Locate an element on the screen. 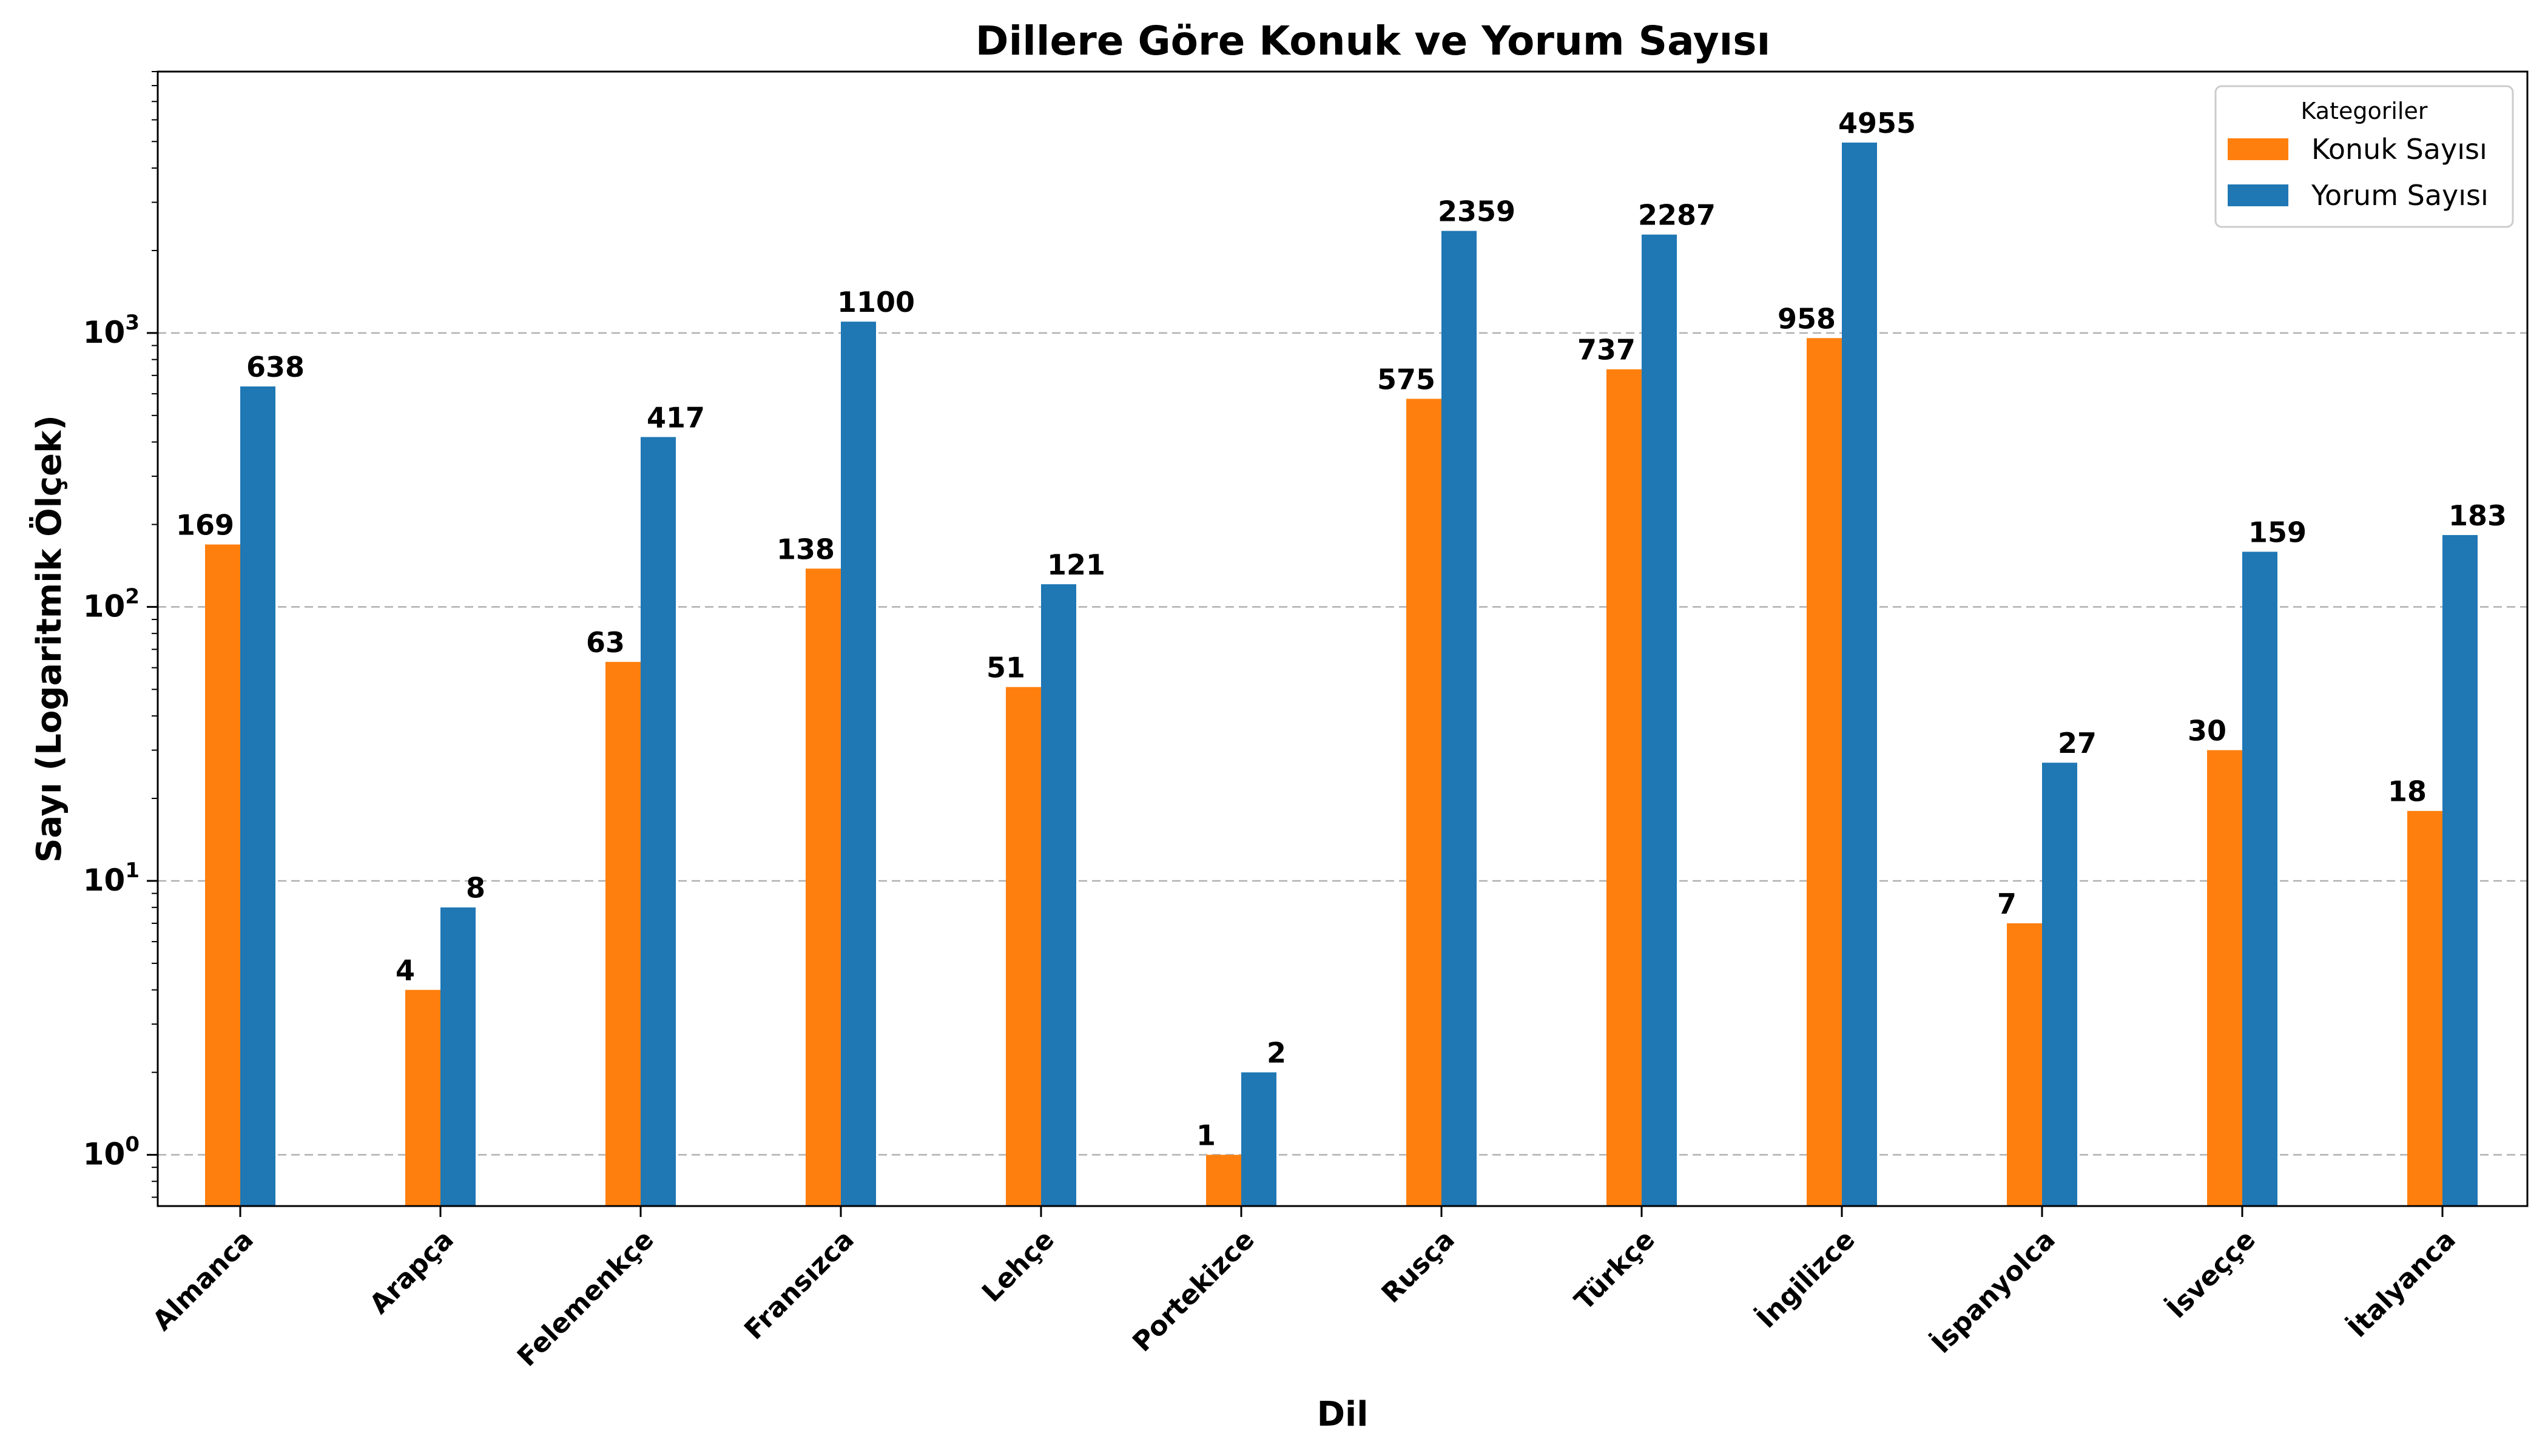 The height and width of the screenshot is (1456, 2548). chart-title: Dillere Göre Konuk ve Yorum Sayısı is located at coordinates (1373, 41).